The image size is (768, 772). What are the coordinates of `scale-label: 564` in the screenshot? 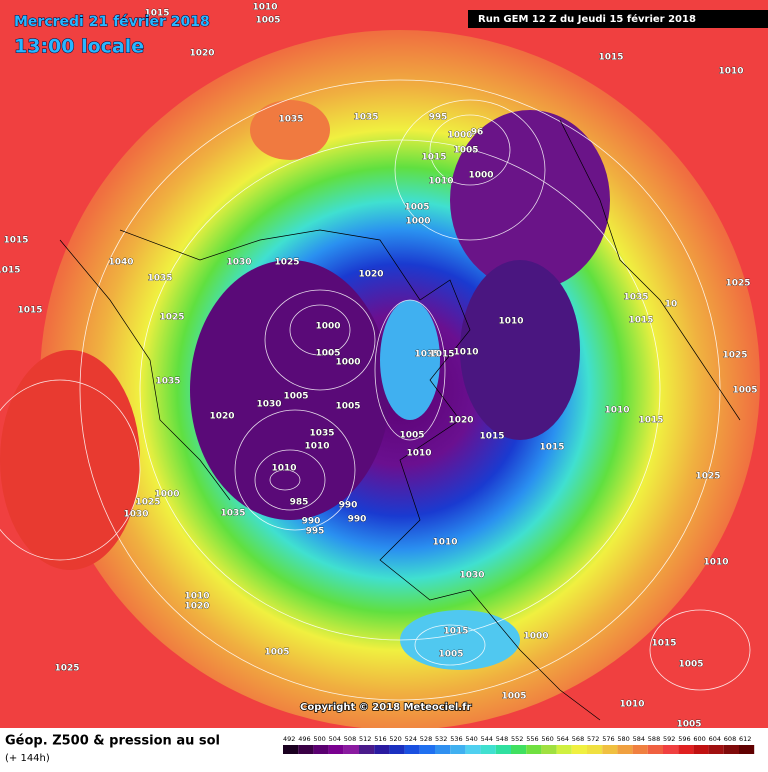 It's located at (563, 739).